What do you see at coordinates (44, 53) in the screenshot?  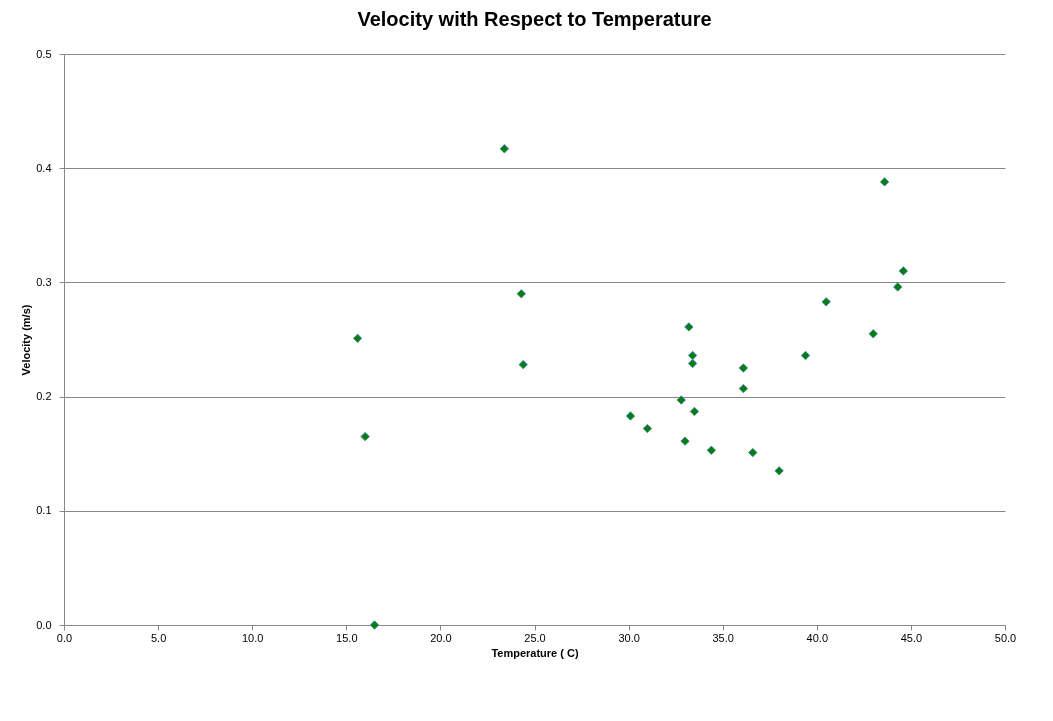 I see `y-tick-label: 0.5` at bounding box center [44, 53].